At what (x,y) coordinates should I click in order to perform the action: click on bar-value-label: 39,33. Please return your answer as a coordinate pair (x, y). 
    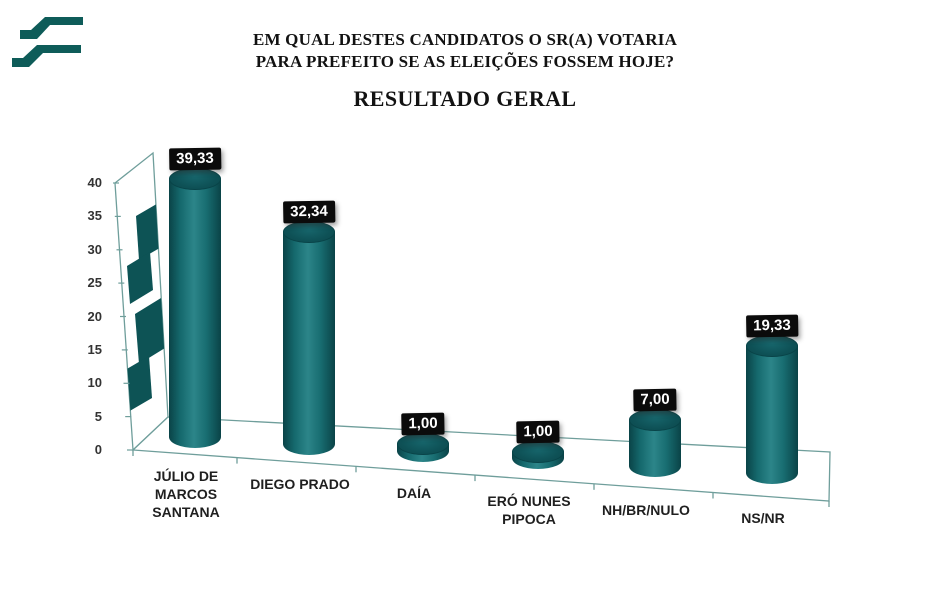
    Looking at the image, I should click on (195, 159).